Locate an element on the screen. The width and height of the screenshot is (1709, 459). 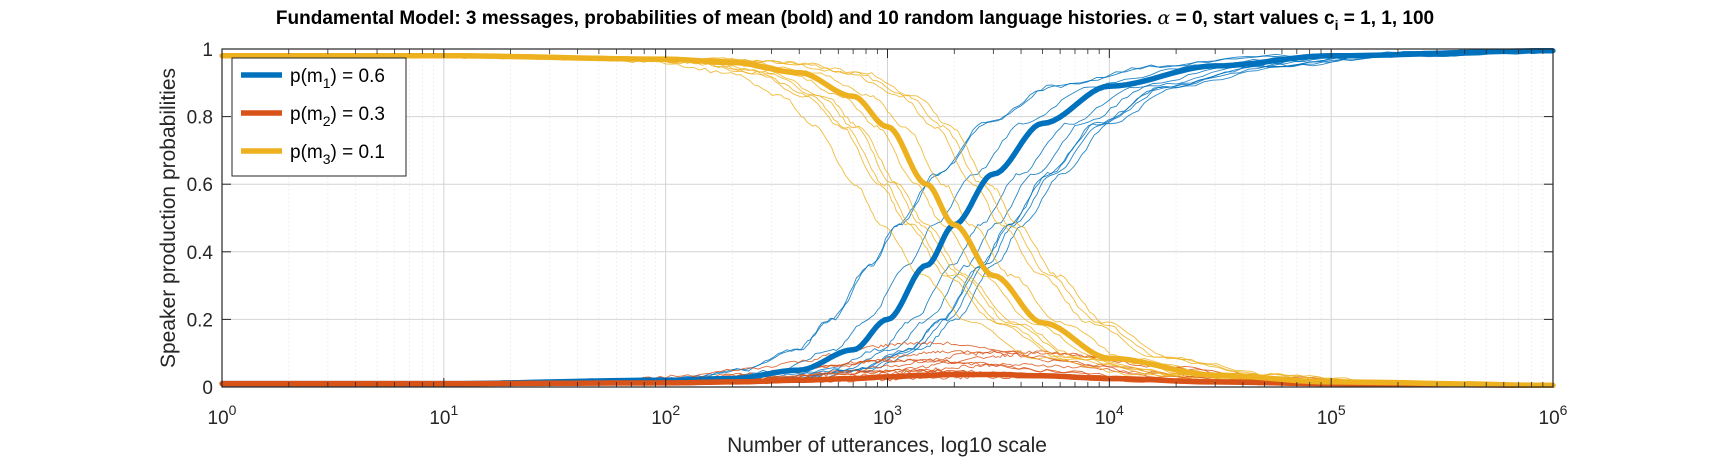
x-tick-label-exponent: 0 is located at coordinates (233, 410).